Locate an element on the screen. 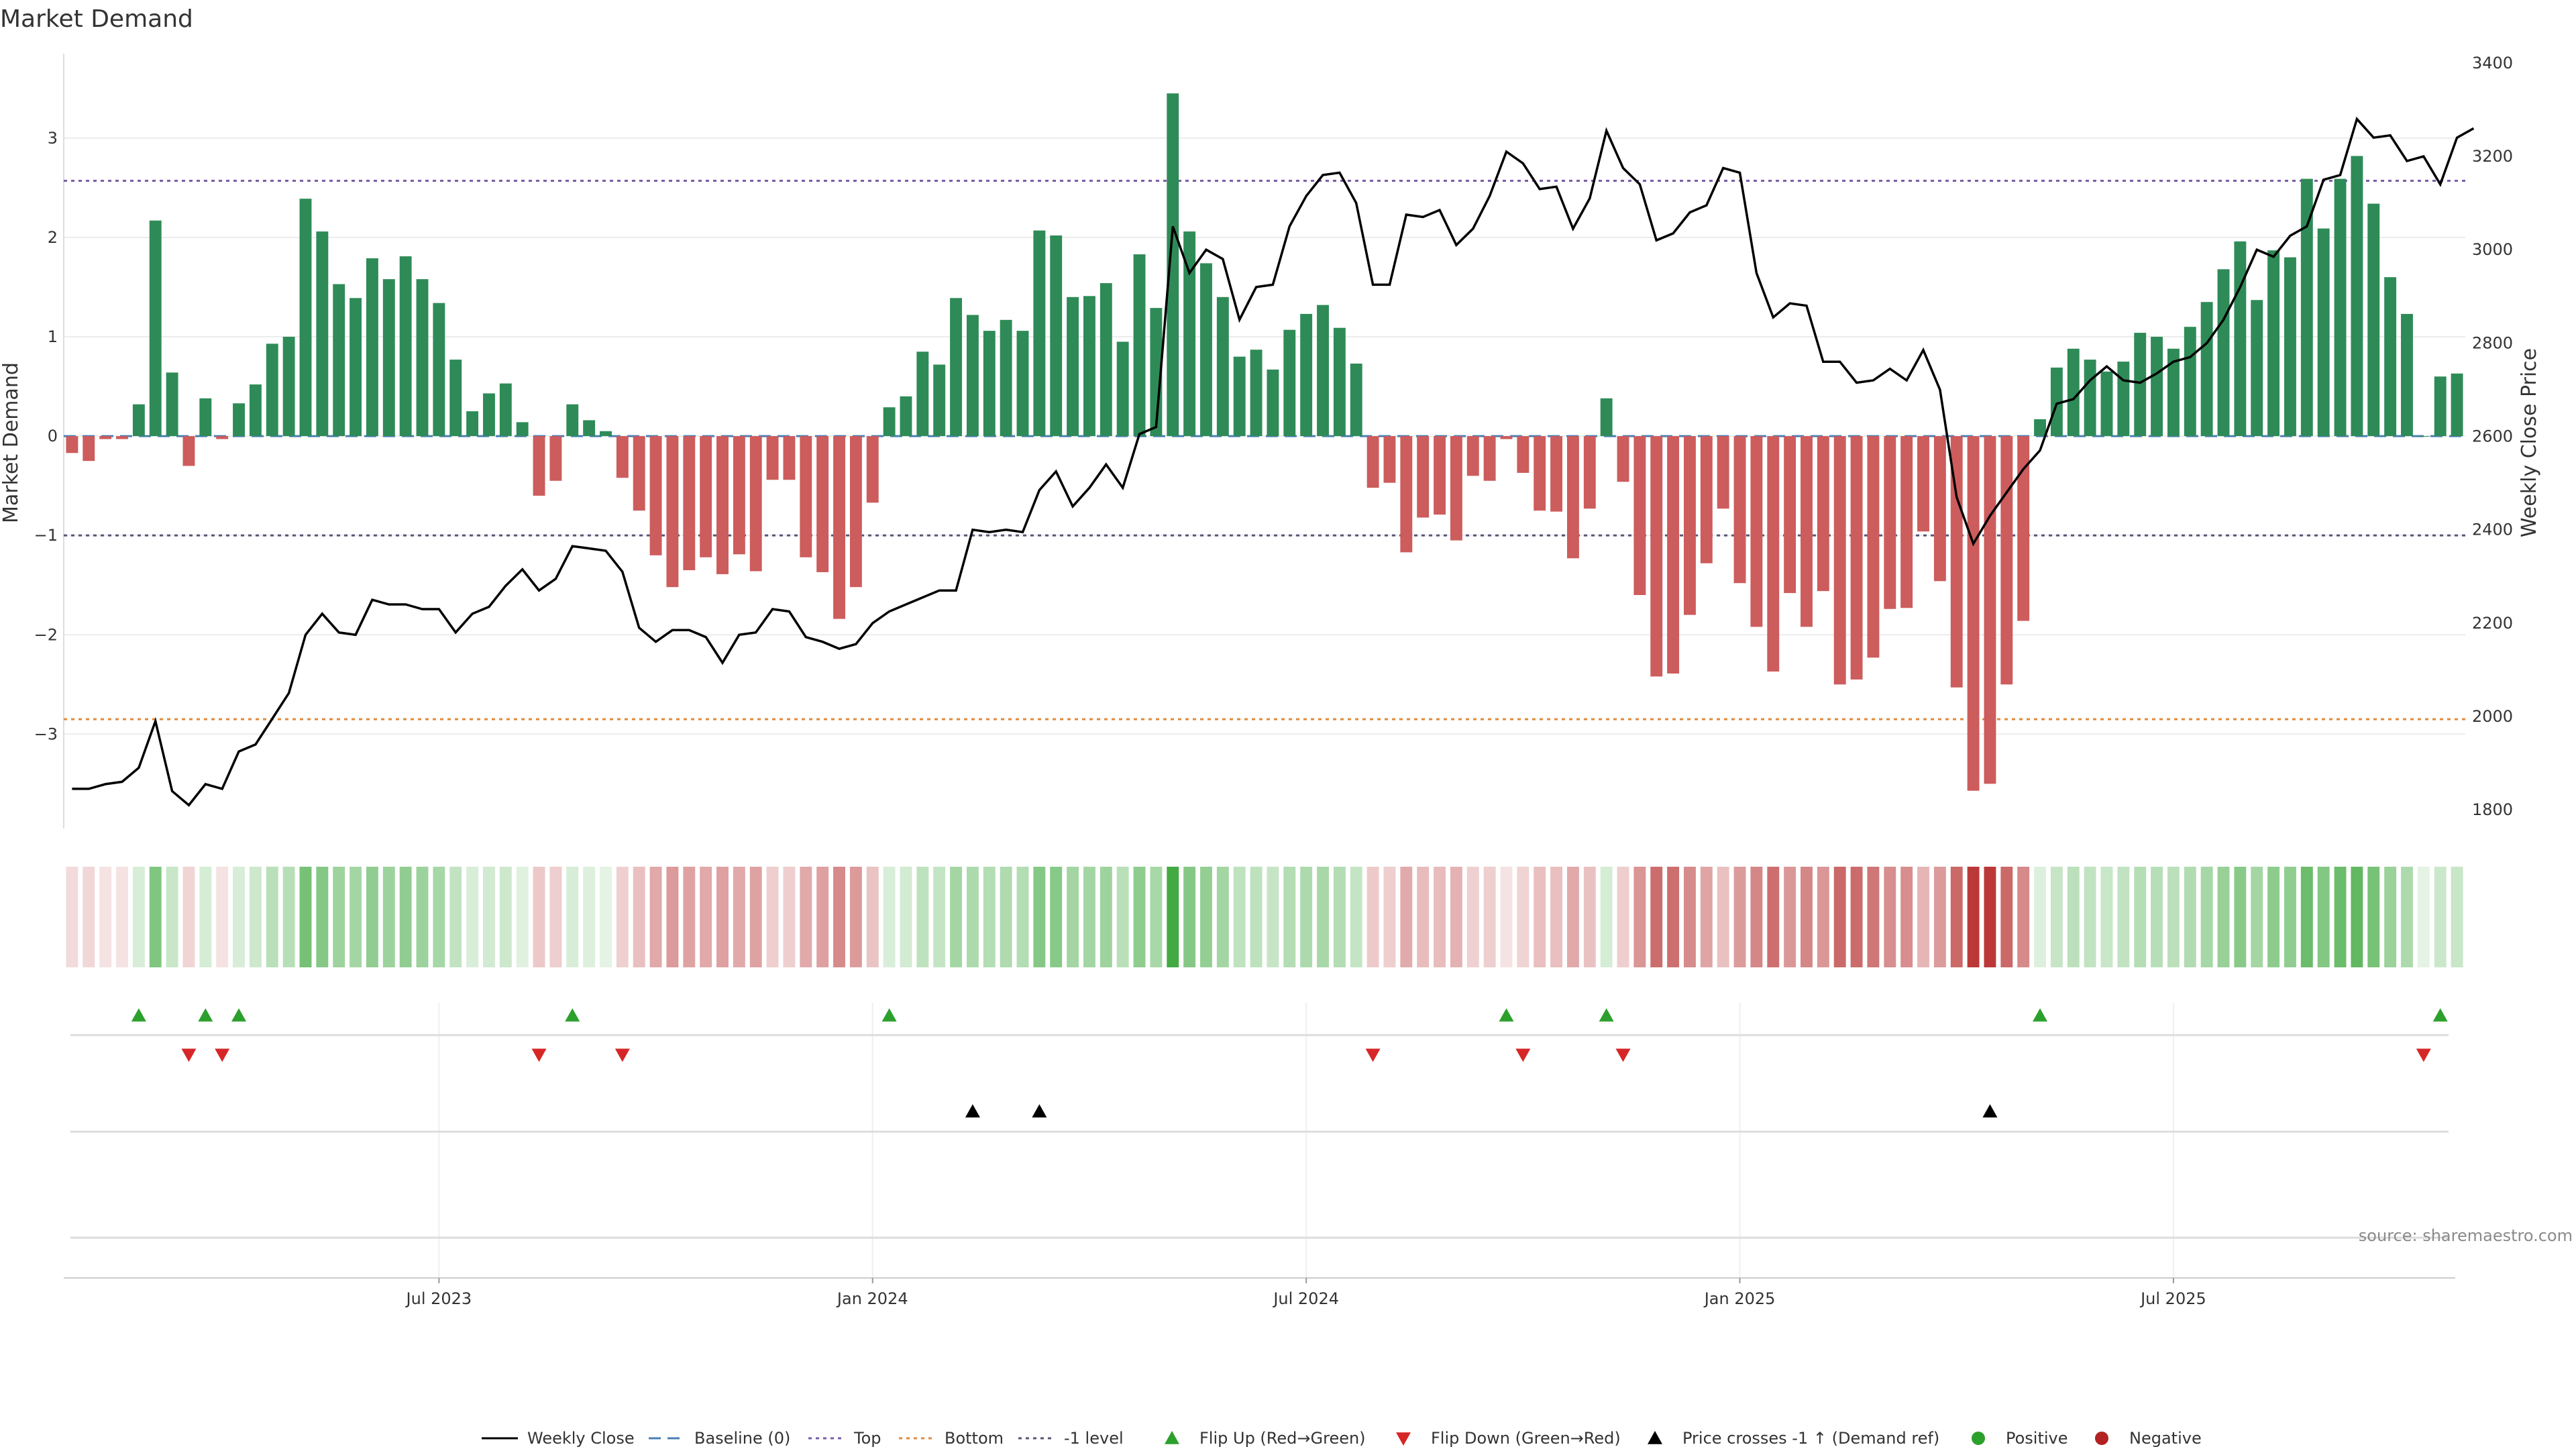 This screenshot has height=1449, width=2576. left-tick-label: 0 is located at coordinates (53, 436).